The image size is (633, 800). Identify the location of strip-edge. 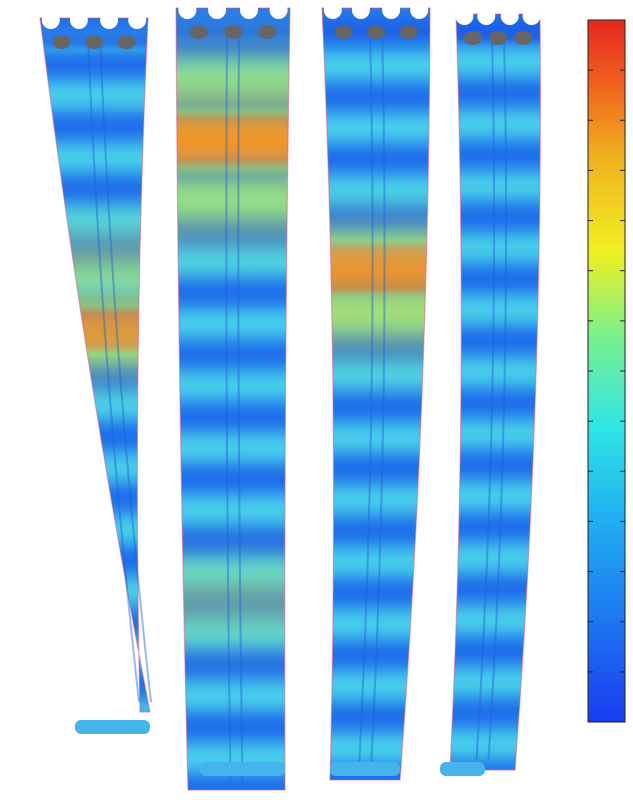
(495, 392).